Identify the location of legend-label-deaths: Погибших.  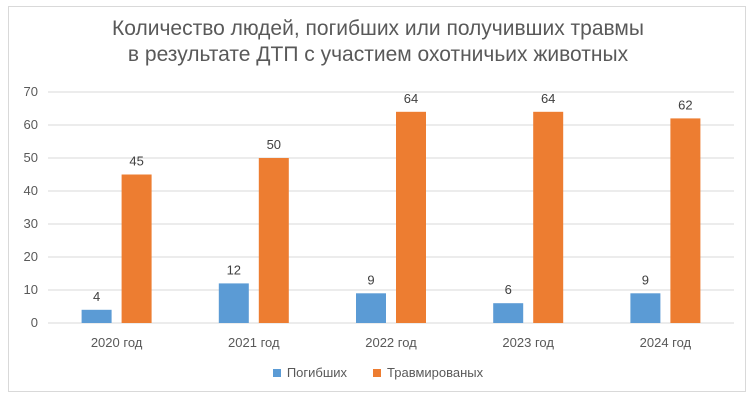
(317, 372).